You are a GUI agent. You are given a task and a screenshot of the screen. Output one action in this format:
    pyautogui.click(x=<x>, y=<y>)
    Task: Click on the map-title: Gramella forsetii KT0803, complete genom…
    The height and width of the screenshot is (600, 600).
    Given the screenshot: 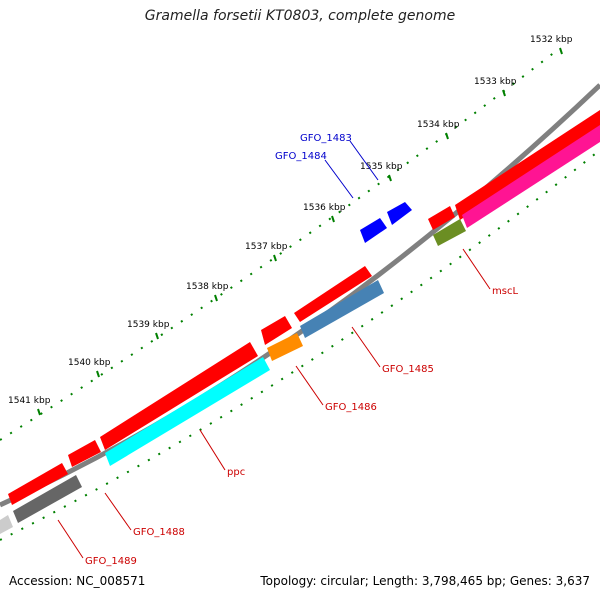 What is the action you would take?
    pyautogui.click(x=300, y=16)
    